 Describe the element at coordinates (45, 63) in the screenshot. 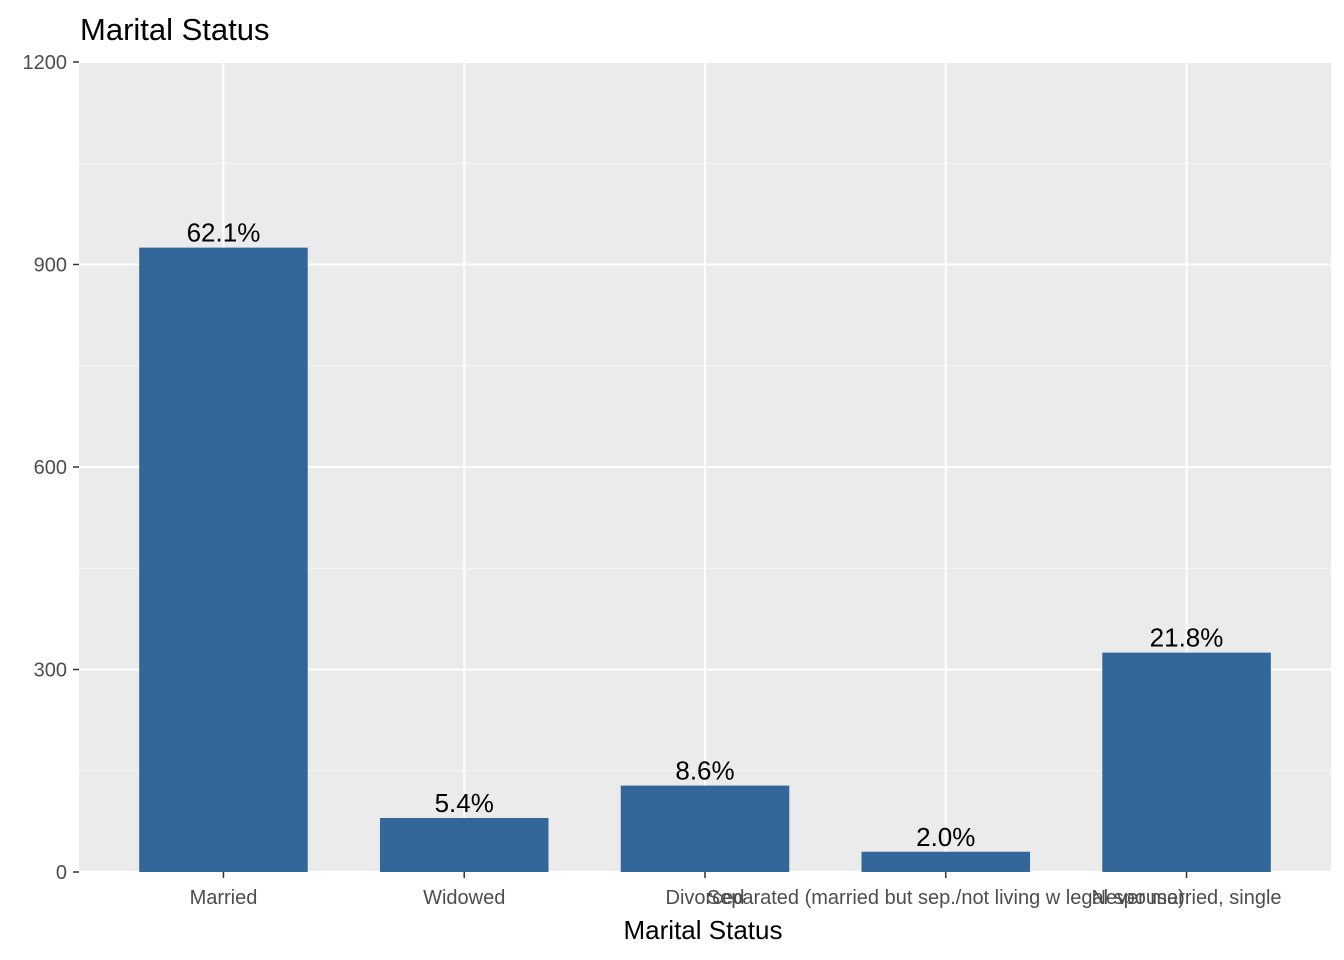

I see `y-tick-label: 1200` at that location.